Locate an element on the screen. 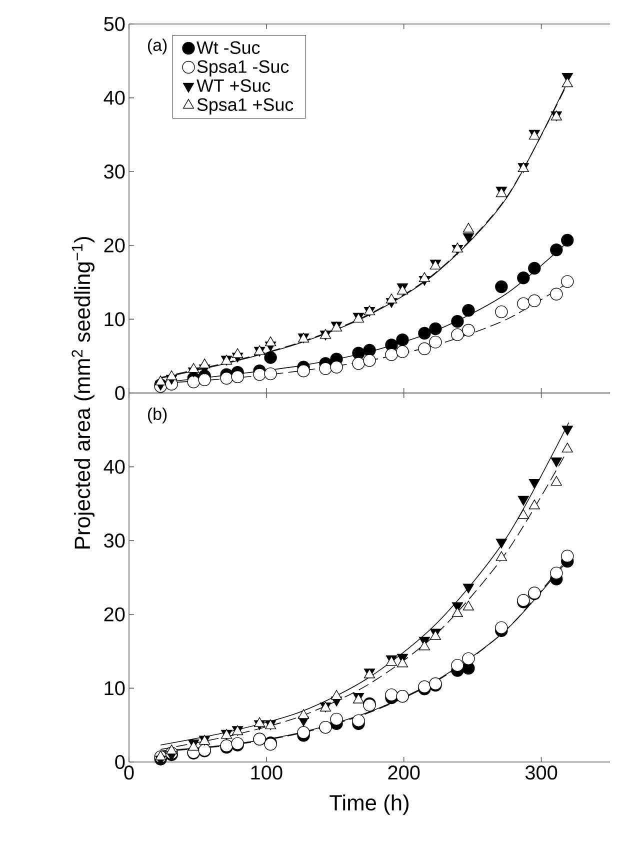 The width and height of the screenshot is (617, 859). legend-label: Spsa1 -Suc is located at coordinates (243, 68).